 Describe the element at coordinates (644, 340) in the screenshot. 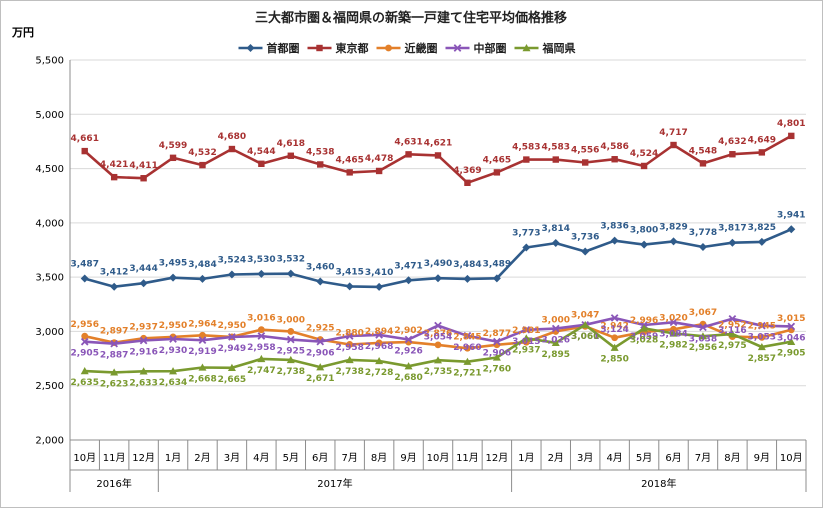

I see `data-label: 3,028` at that location.